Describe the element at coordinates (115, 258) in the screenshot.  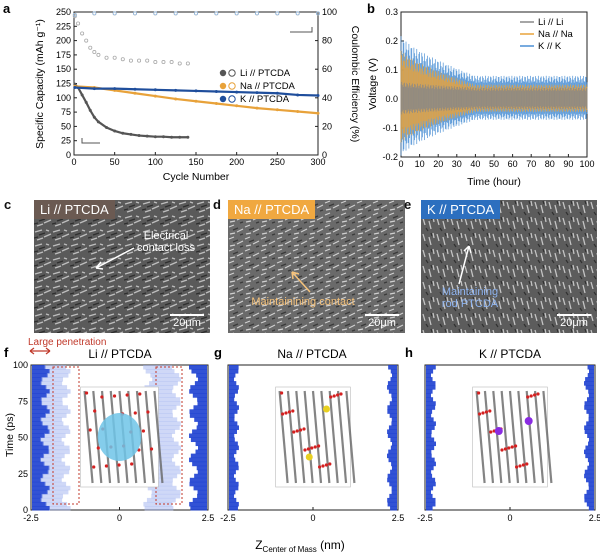
I see `panel-c-arrow` at that location.